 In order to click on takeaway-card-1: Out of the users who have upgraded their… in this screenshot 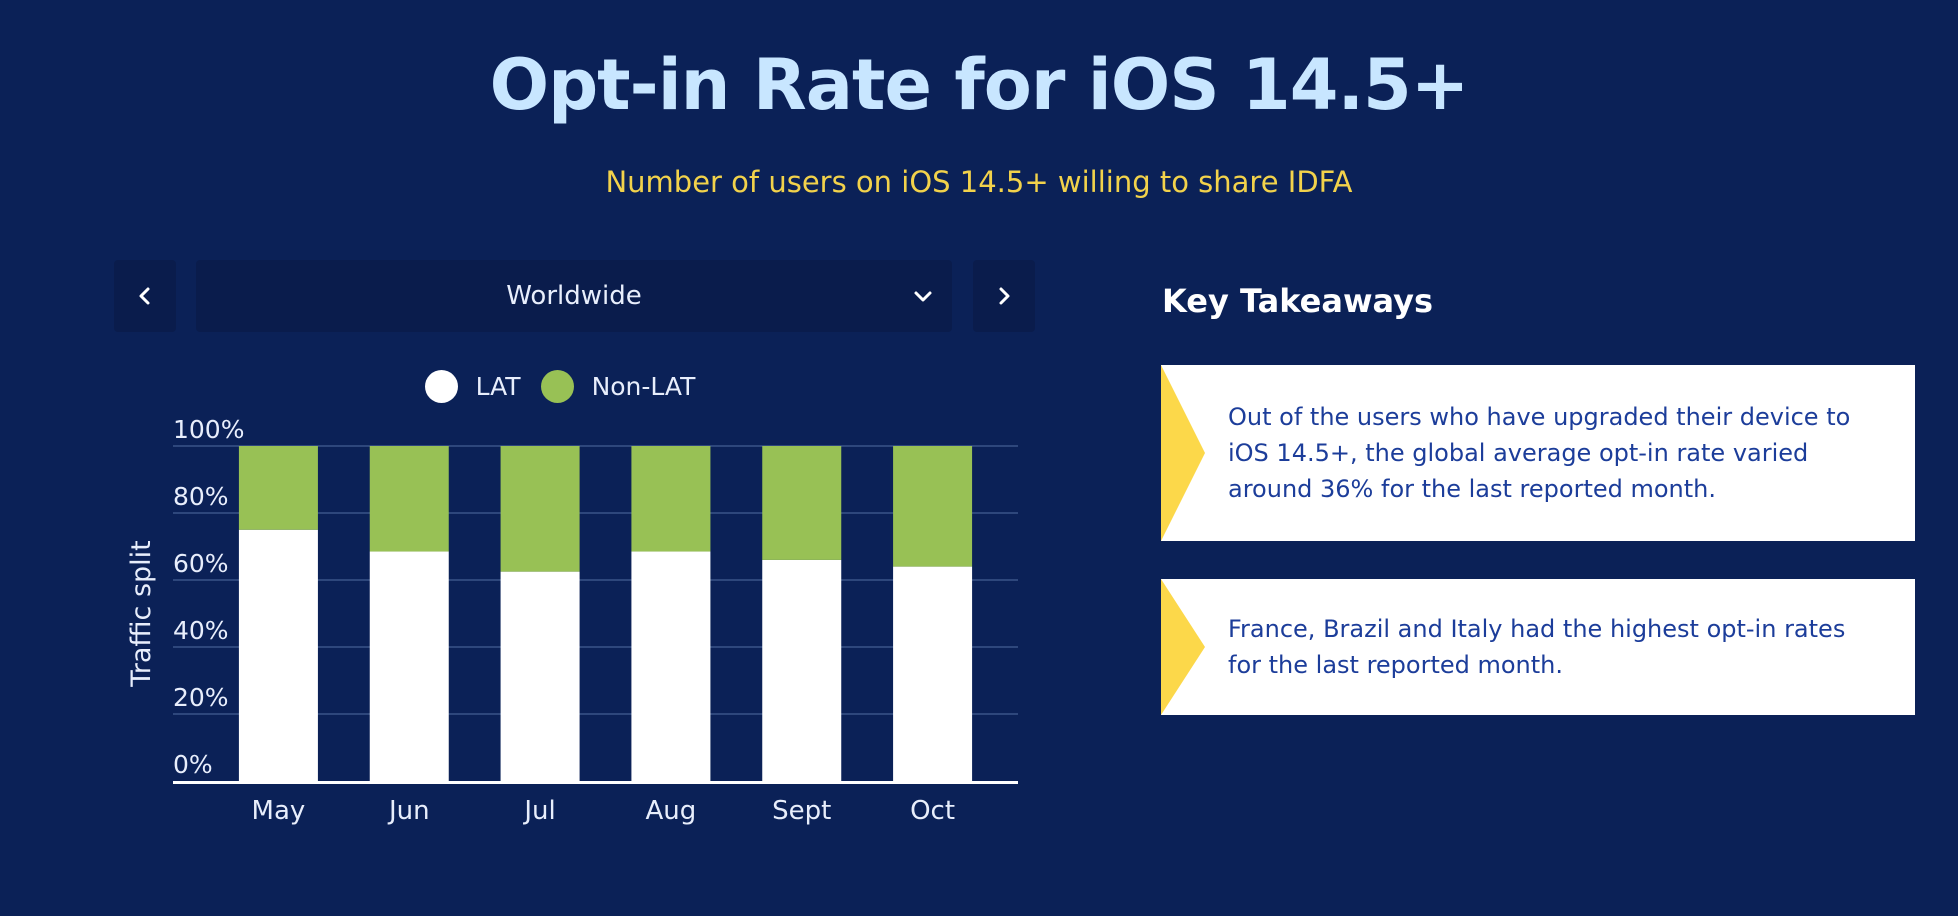, I will do `click(1538, 453)`.